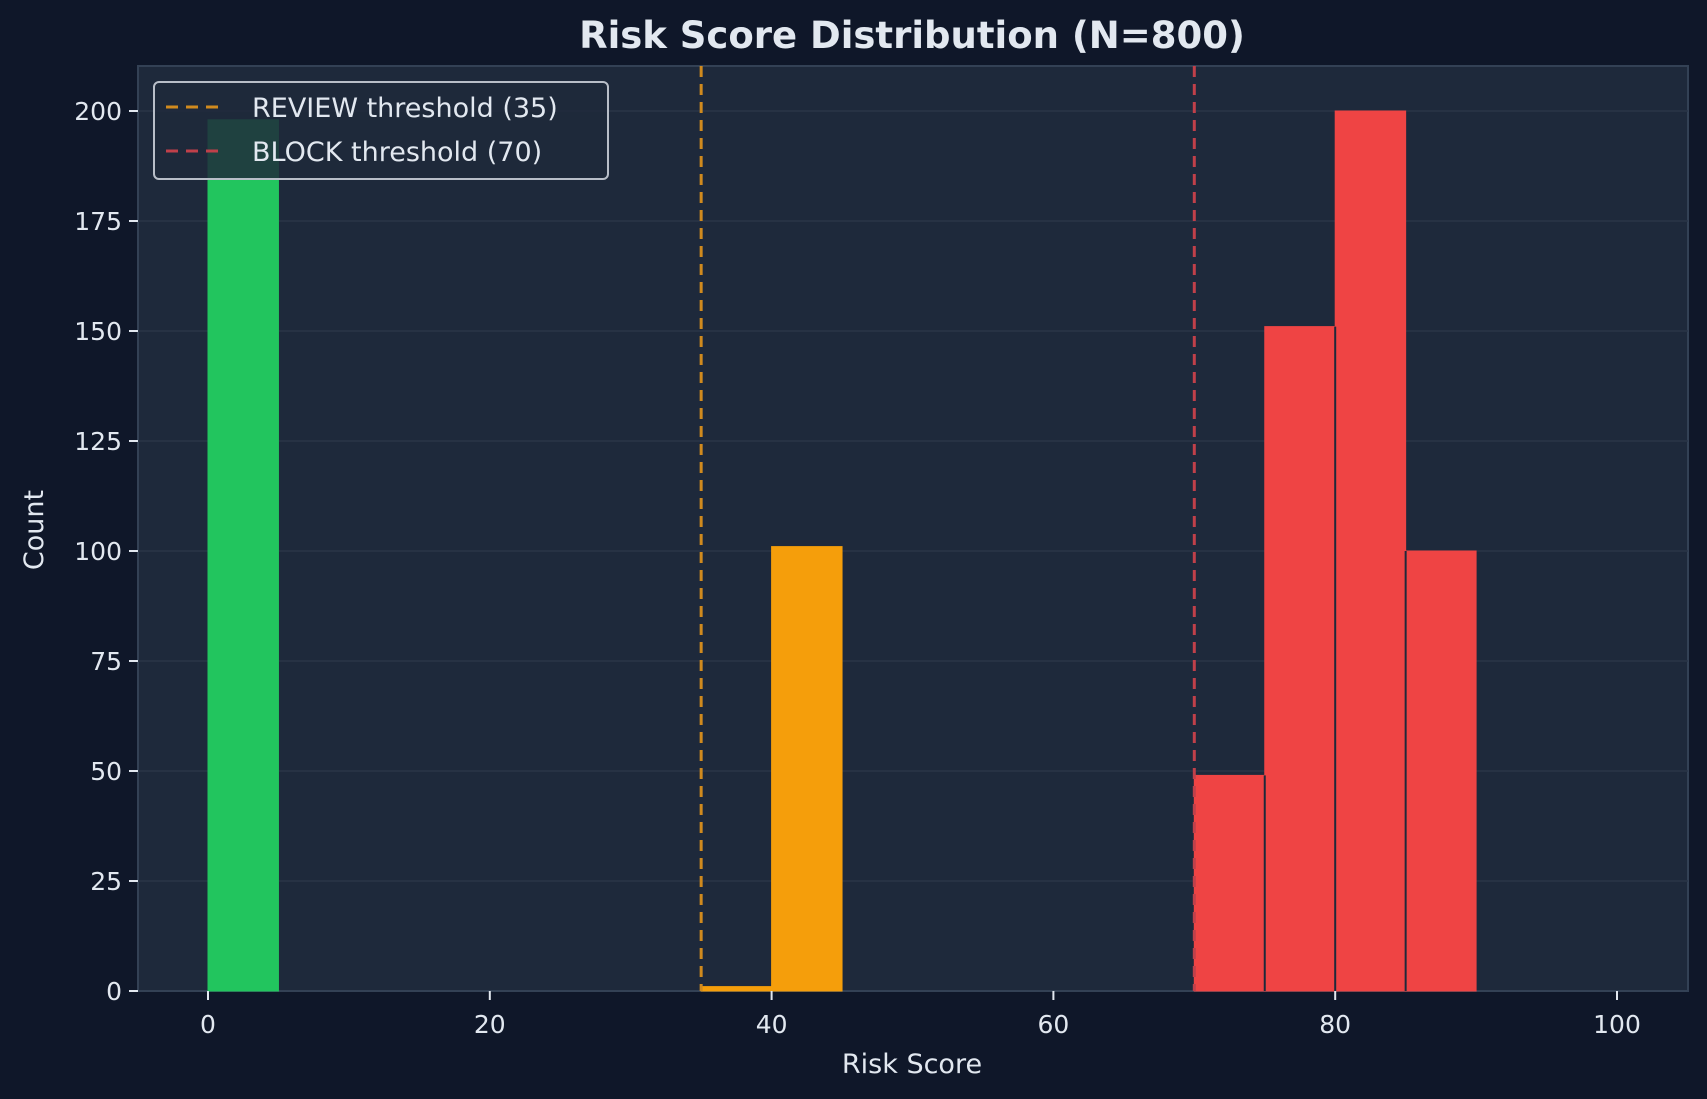 The image size is (1707, 1099). I want to click on x-axis: 0 20 40 60 80 100, so click(920, 1015).